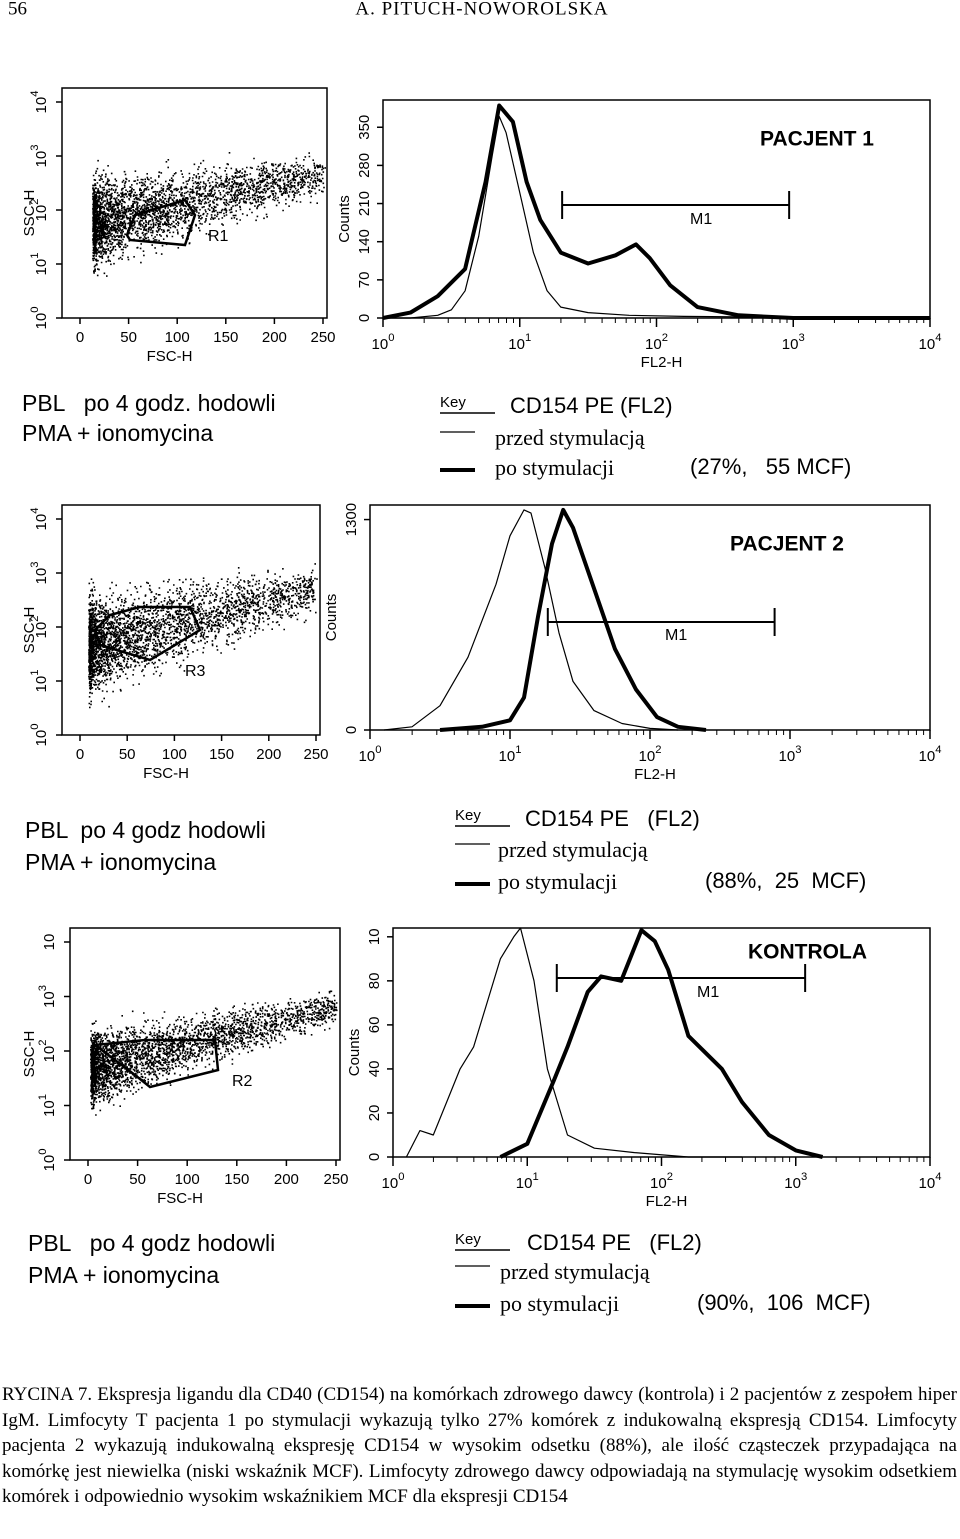 The width and height of the screenshot is (960, 1539). Describe the element at coordinates (364, 280) in the screenshot. I see `y-tick-label: 70` at that location.